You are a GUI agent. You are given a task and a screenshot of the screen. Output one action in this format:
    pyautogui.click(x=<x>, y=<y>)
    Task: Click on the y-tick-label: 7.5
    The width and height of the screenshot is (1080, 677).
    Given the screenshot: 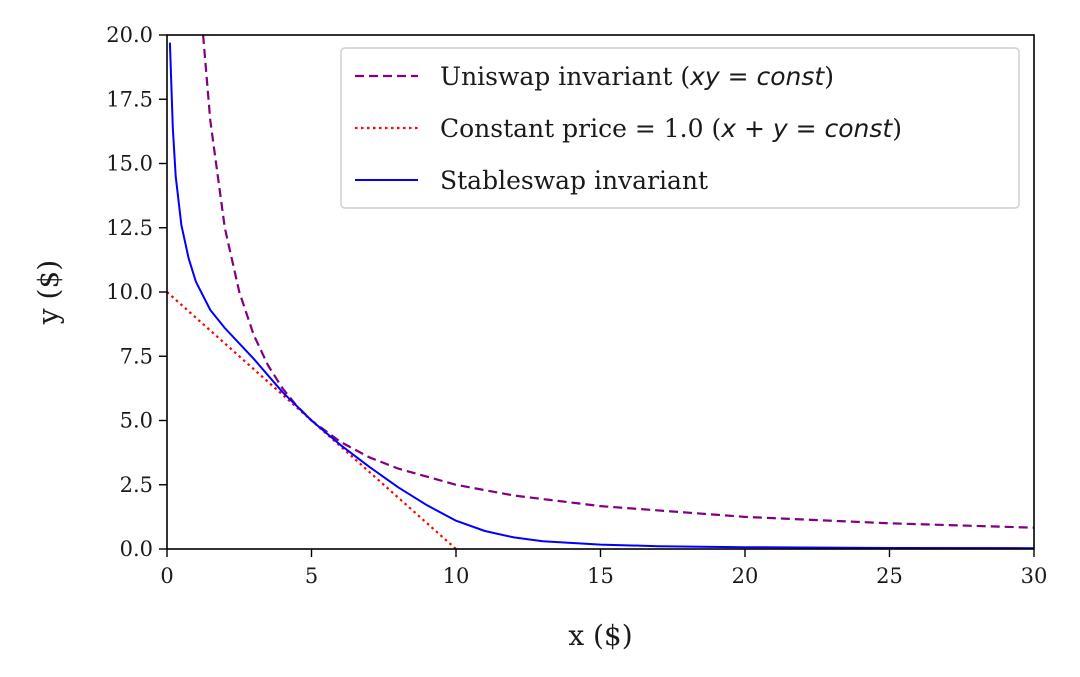 What is the action you would take?
    pyautogui.click(x=136, y=356)
    